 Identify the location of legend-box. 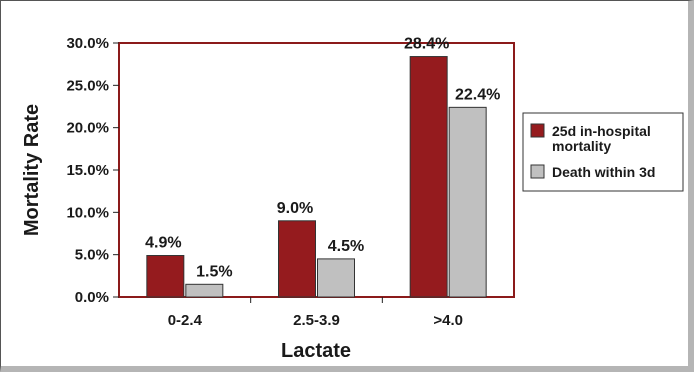
(603, 152).